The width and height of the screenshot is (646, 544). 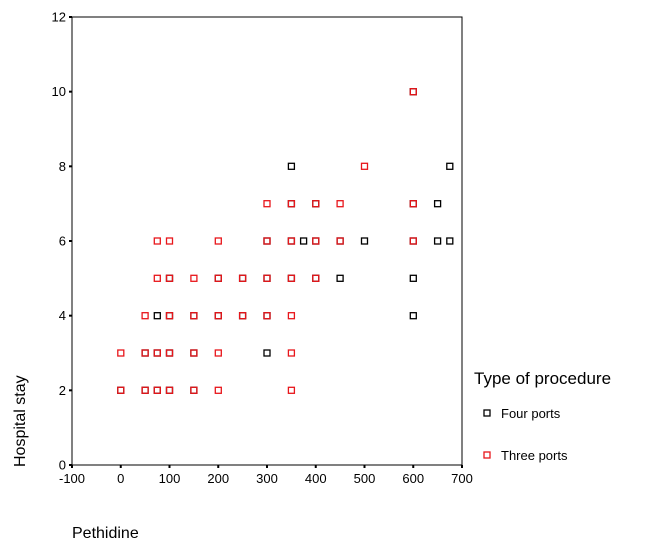 I want to click on x-tick-label: 600, so click(x=413, y=478).